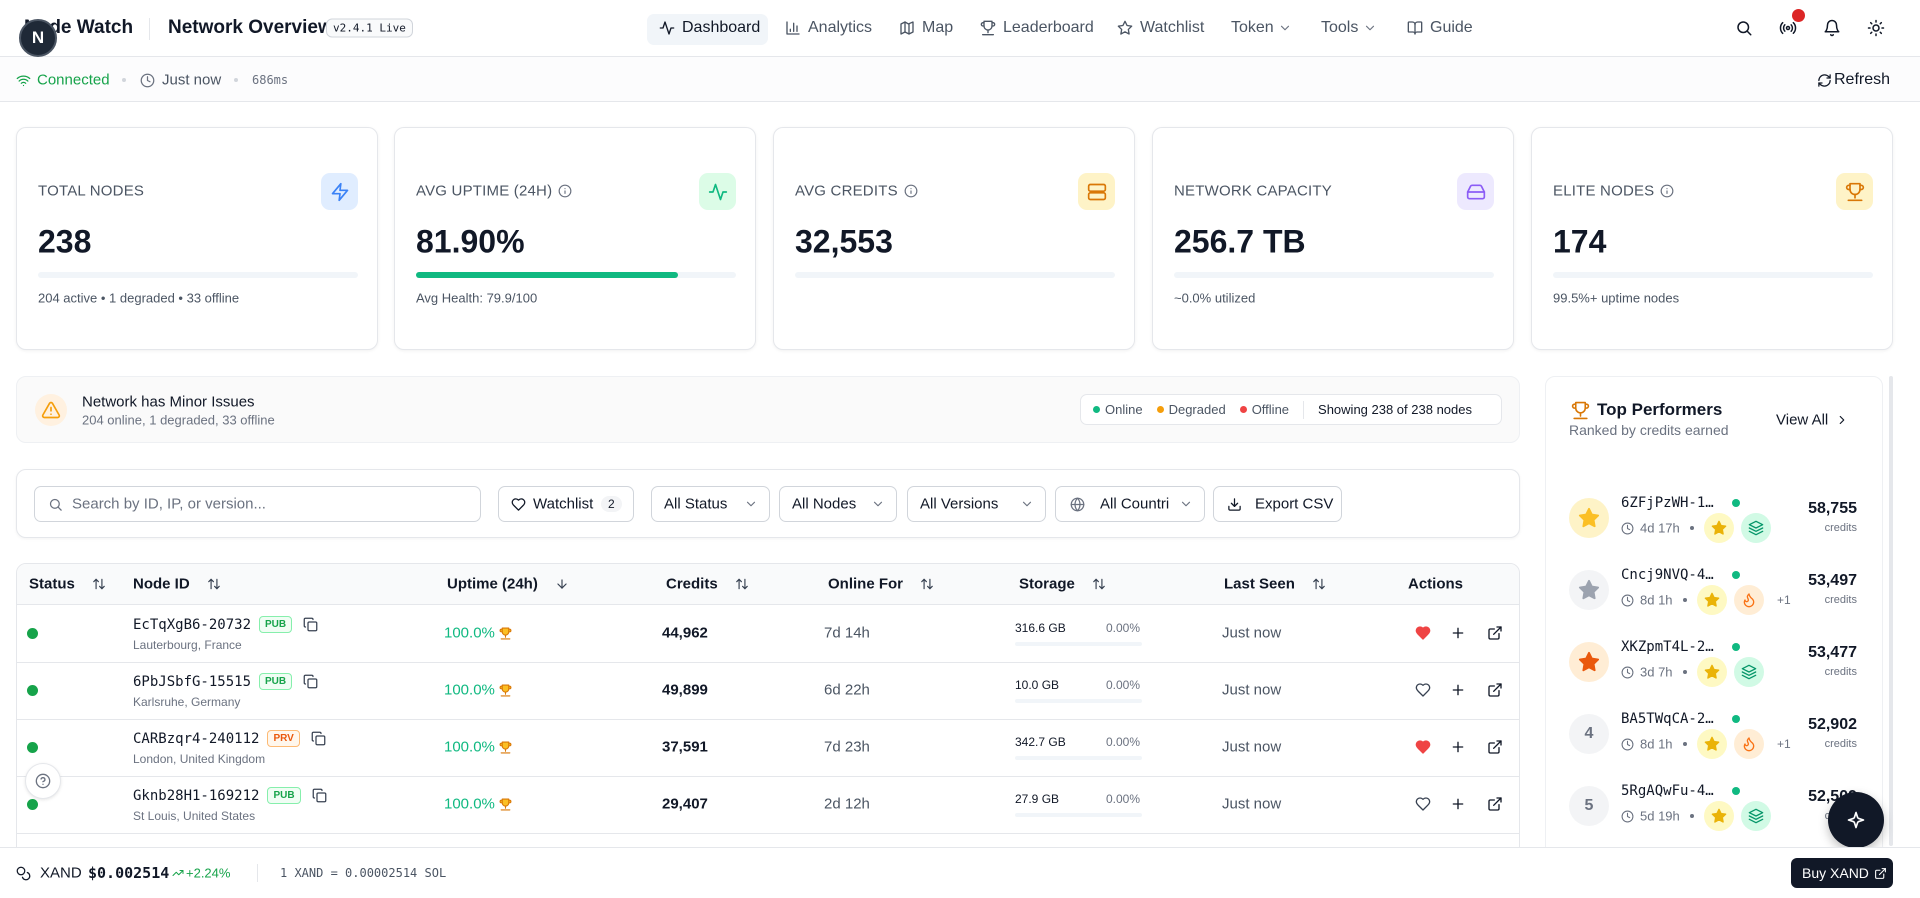 The height and width of the screenshot is (898, 1920). Describe the element at coordinates (976, 504) in the screenshot. I see `filter-select: All Versions` at that location.